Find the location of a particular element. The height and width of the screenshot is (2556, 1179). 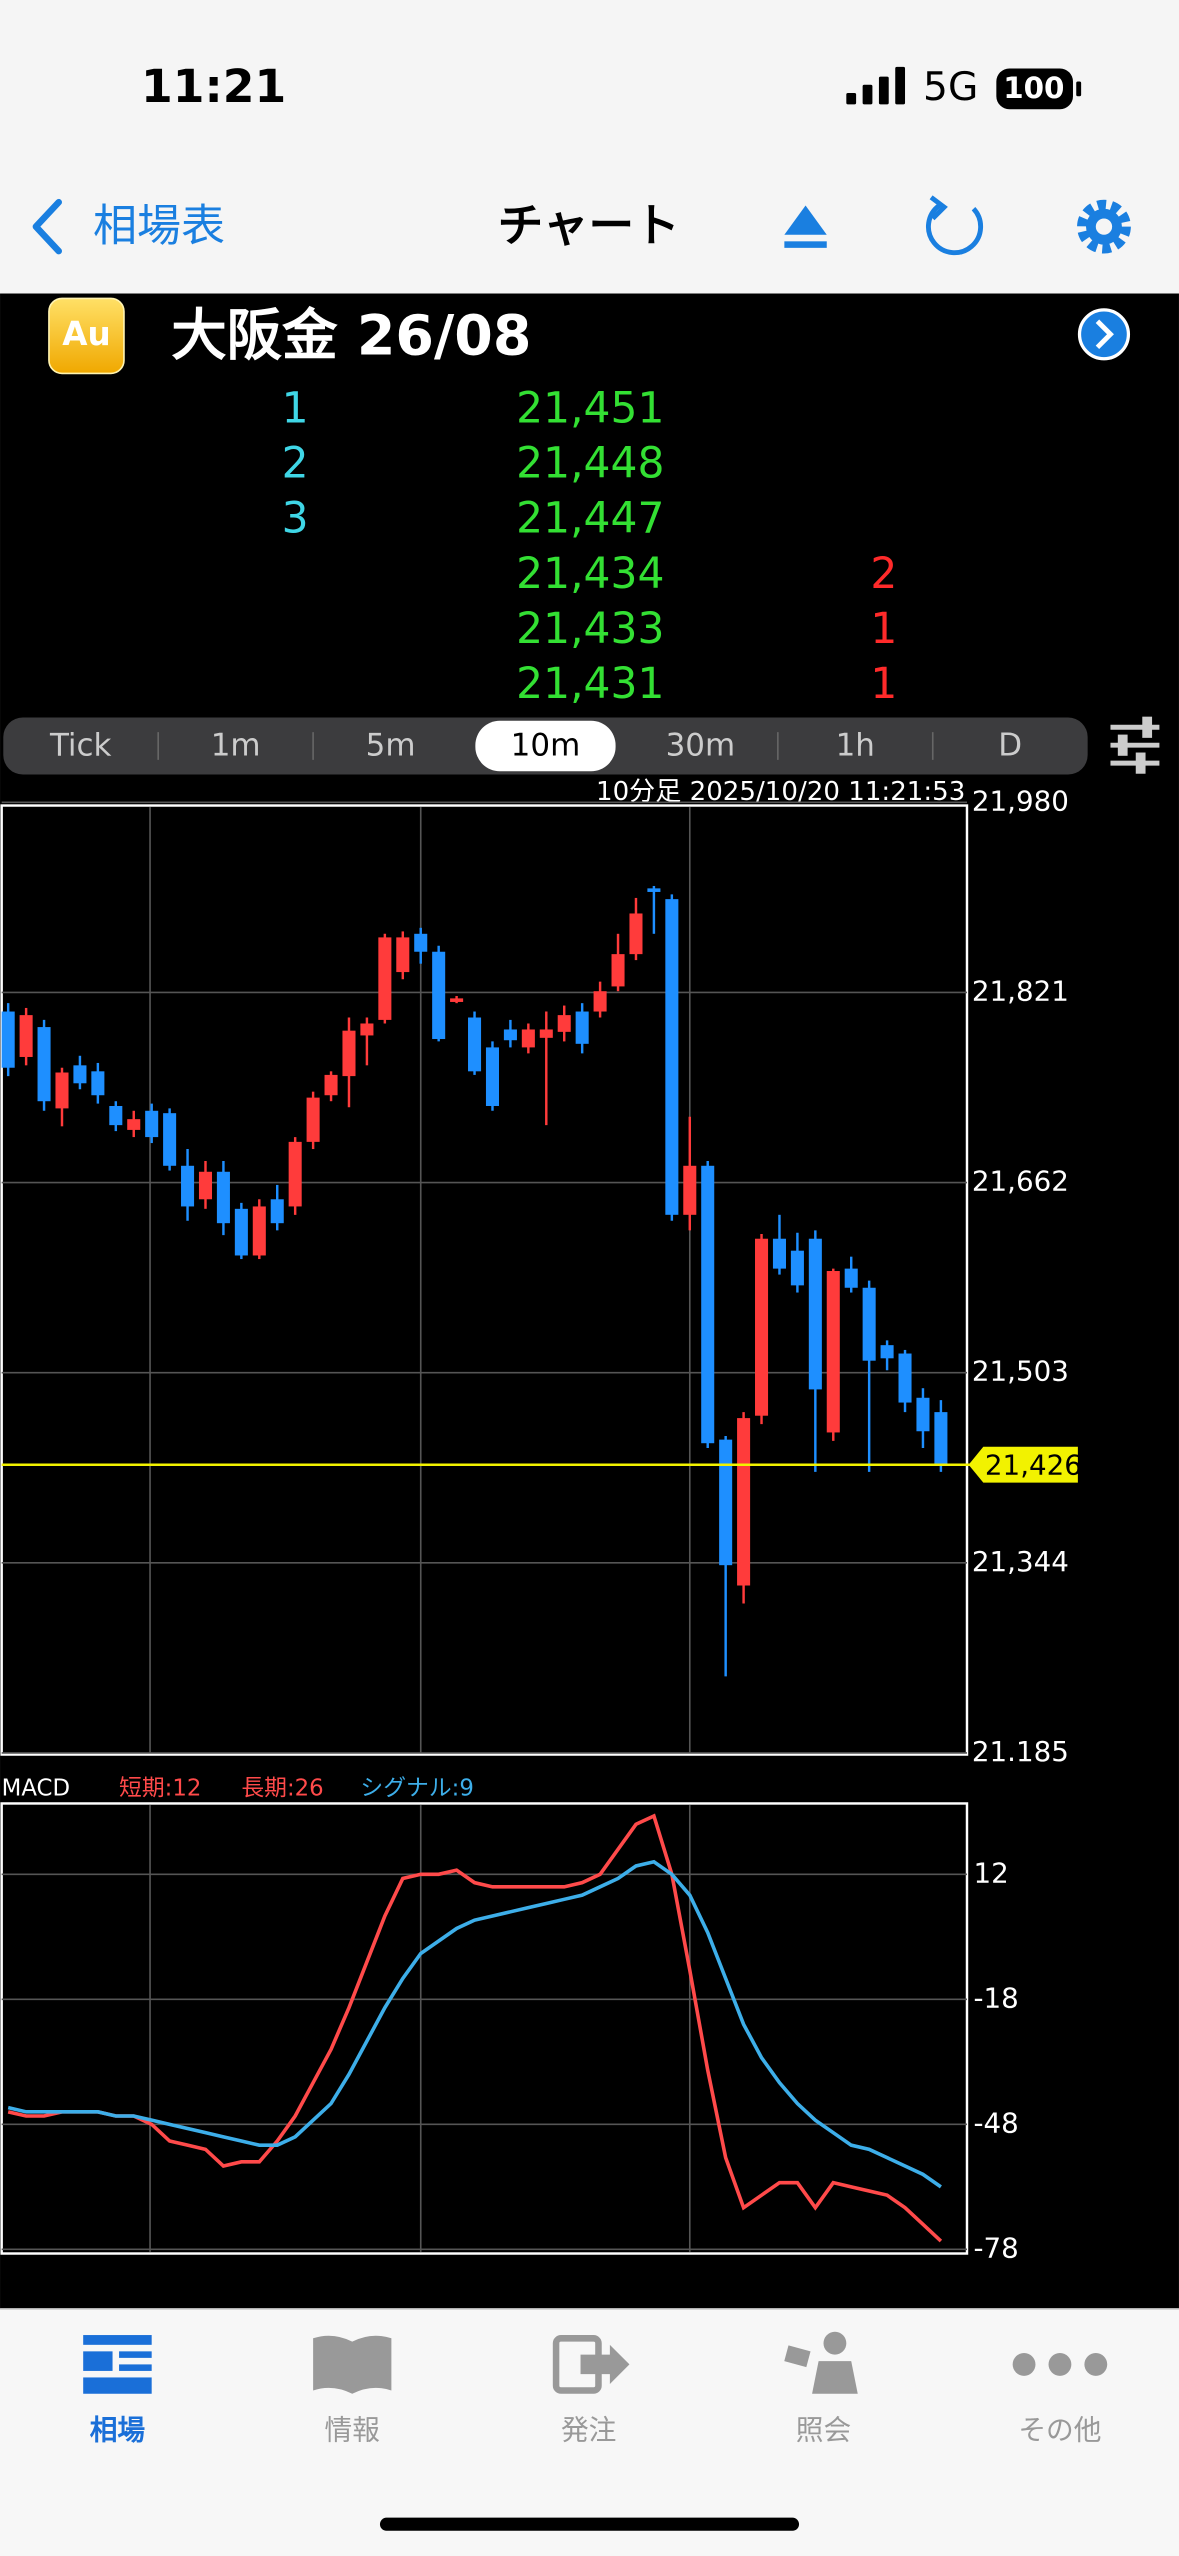

tab-label: 照会 is located at coordinates (823, 2429).